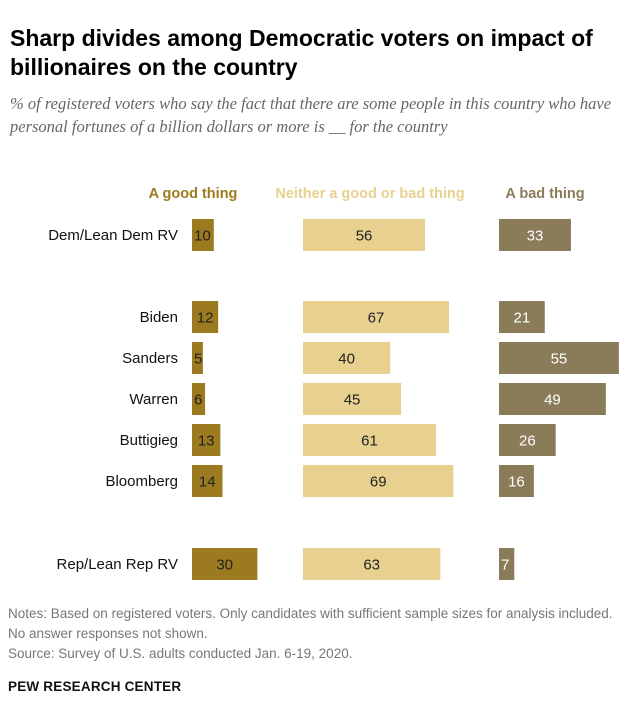 Image resolution: width=640 pixels, height=724 pixels. I want to click on data-label-bad: 55, so click(559, 359).